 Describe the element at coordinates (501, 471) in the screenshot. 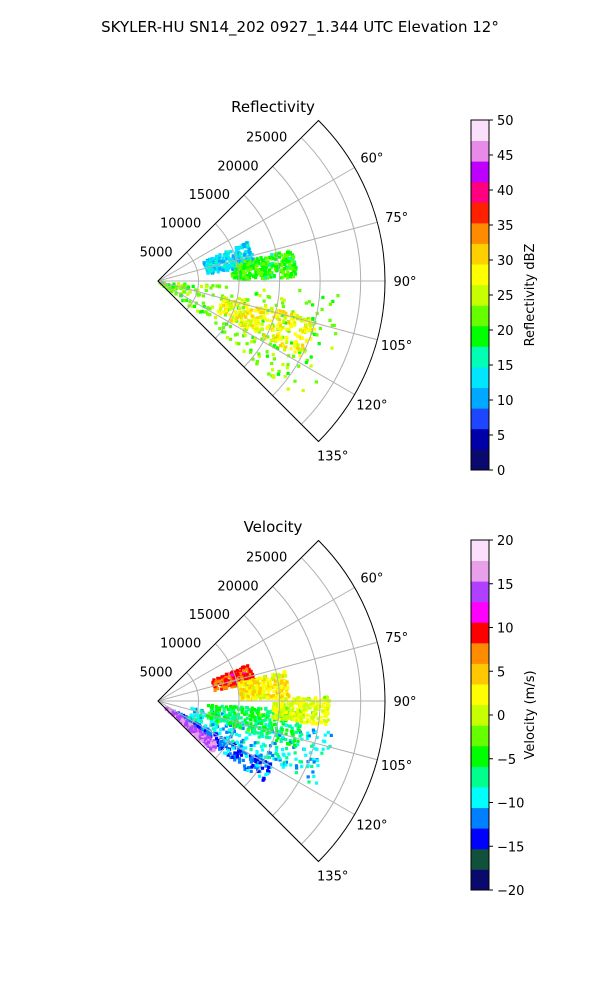

I see `colorbar-tick-label: 0` at that location.